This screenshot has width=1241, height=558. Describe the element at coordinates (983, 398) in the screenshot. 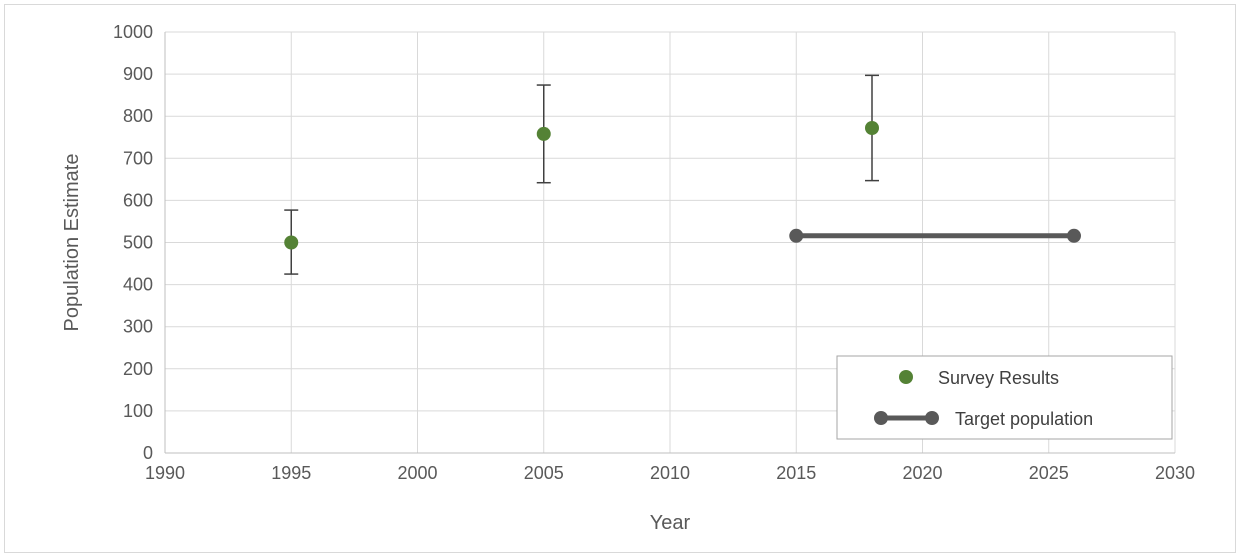

I see `legend-items: Survey Results Target population` at that location.